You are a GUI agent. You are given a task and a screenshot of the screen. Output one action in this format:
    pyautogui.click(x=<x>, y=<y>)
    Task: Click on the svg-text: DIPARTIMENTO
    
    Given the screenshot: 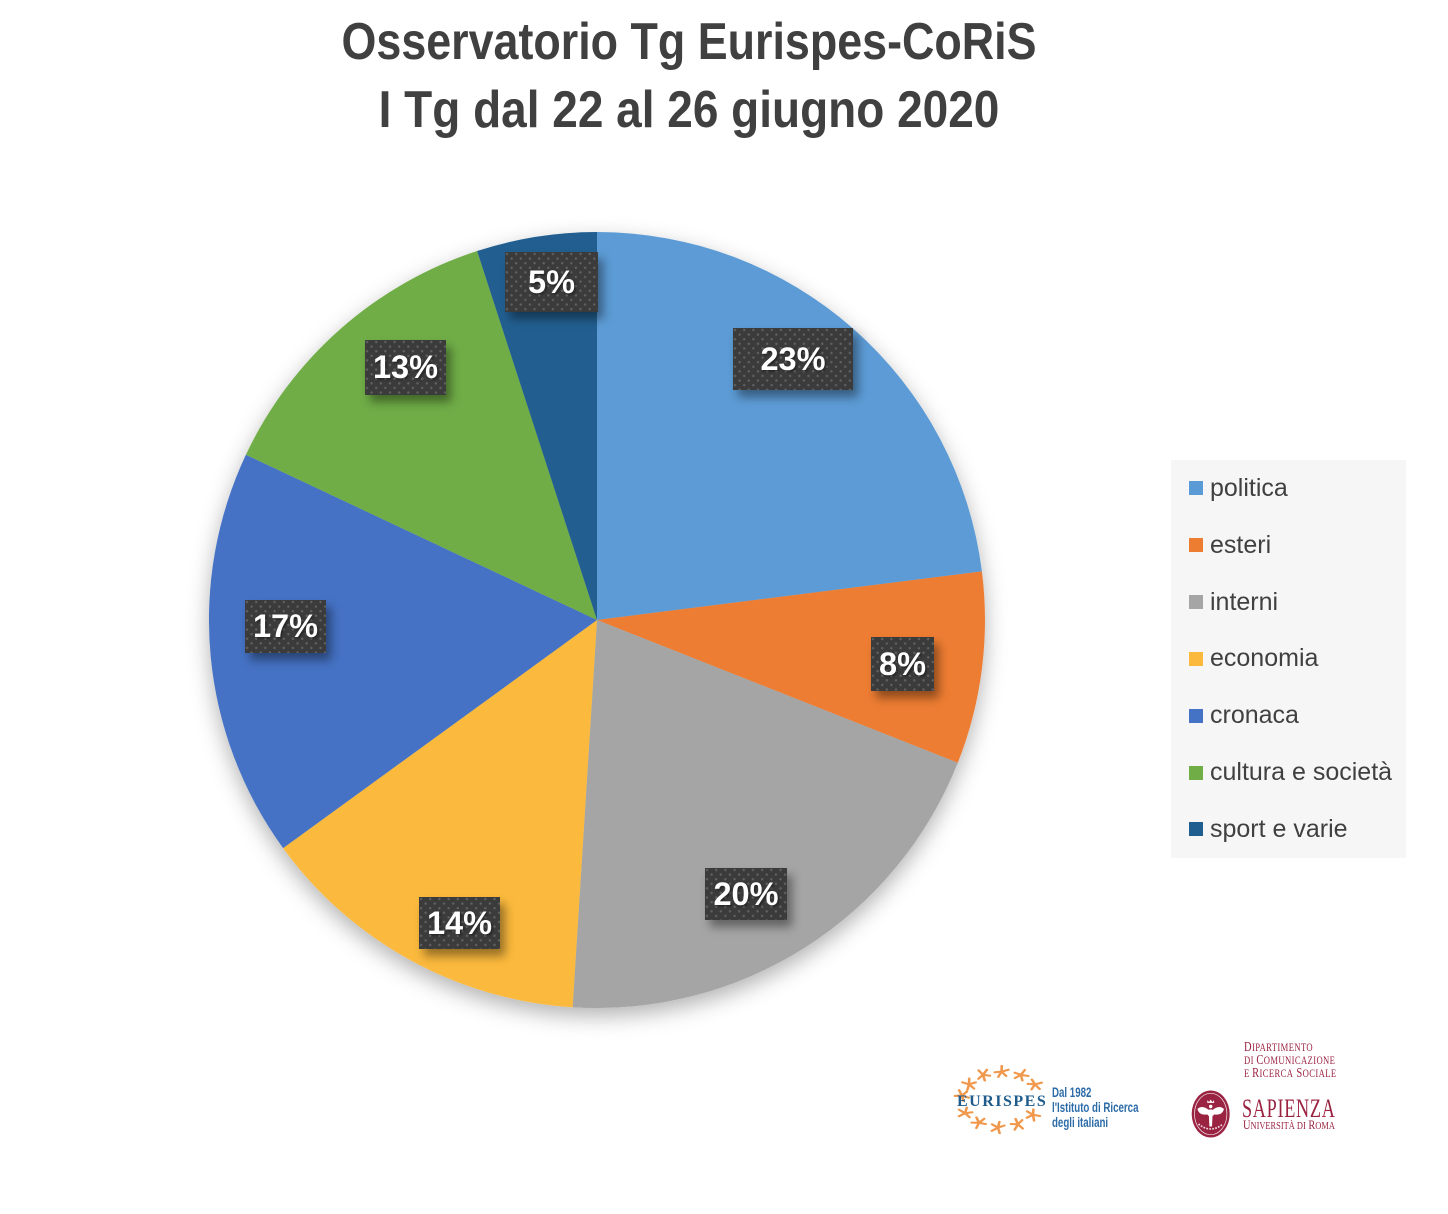 What is the action you would take?
    pyautogui.click(x=1278, y=1047)
    